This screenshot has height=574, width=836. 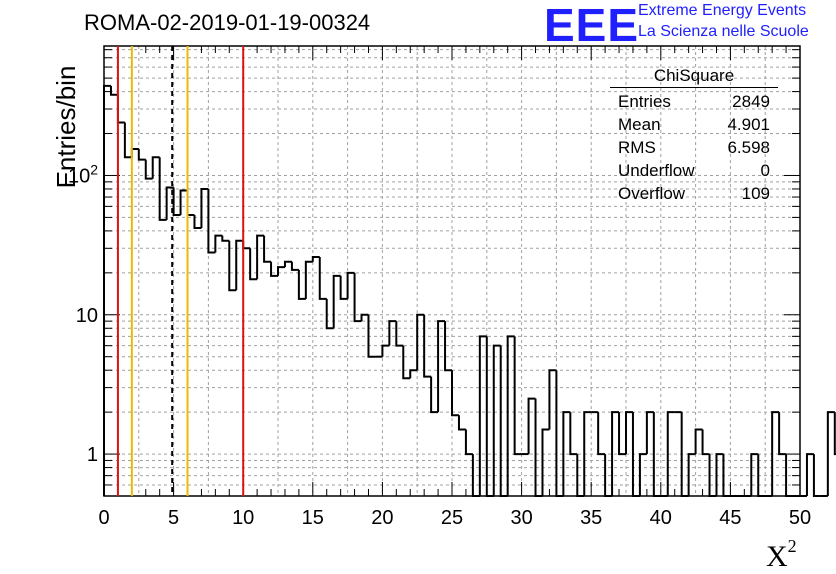 I want to click on stats-row-mean: Mean 4.901, so click(x=694, y=124).